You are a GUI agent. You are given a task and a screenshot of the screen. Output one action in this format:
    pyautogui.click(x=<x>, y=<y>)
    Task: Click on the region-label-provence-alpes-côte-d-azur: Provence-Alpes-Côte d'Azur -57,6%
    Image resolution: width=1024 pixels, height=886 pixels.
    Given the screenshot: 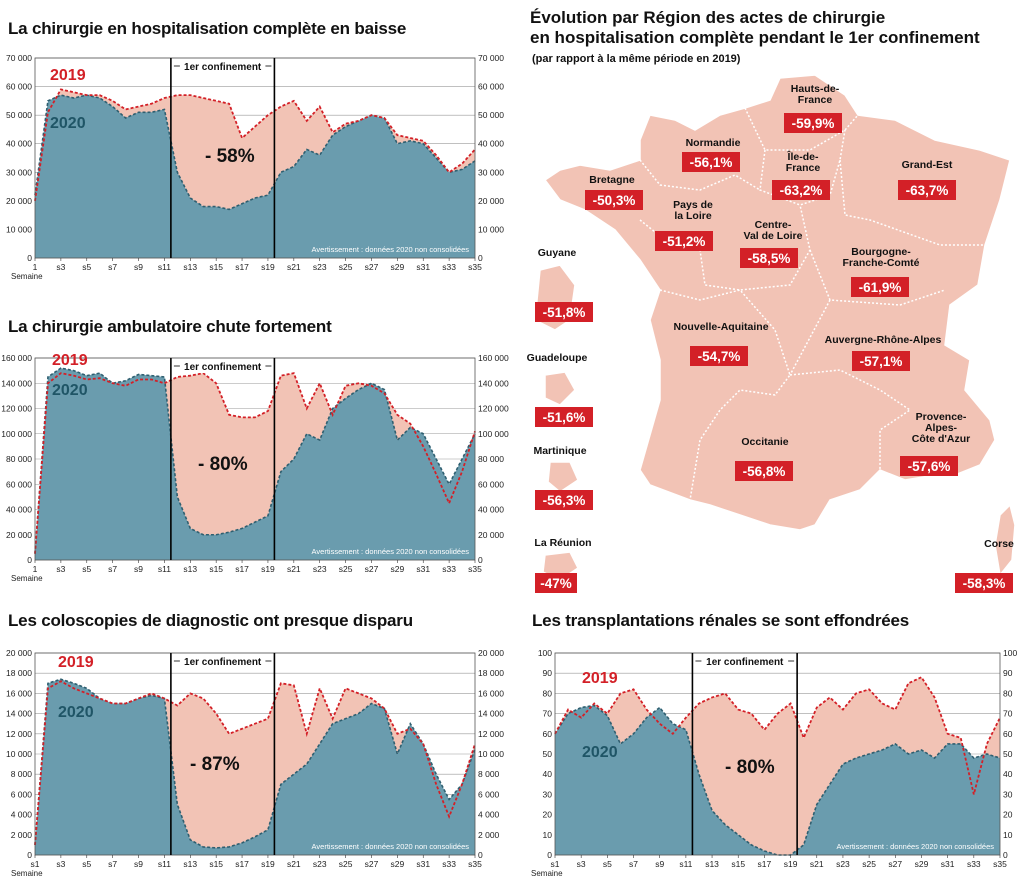 What is the action you would take?
    pyautogui.click(x=935, y=443)
    